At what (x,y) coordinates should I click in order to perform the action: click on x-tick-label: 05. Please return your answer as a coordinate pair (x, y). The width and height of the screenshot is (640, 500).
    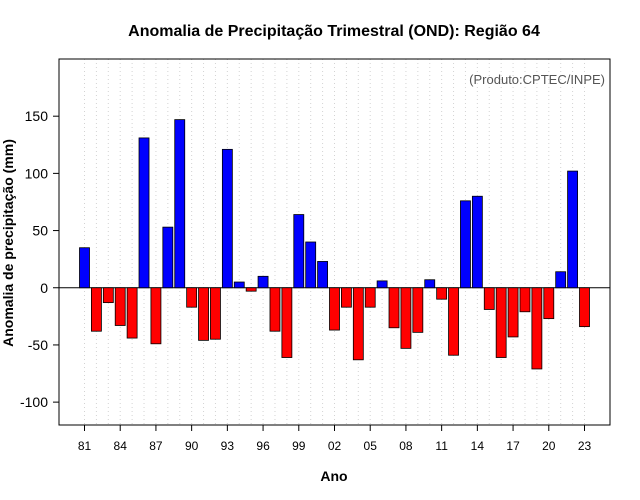
    Looking at the image, I should click on (371, 446).